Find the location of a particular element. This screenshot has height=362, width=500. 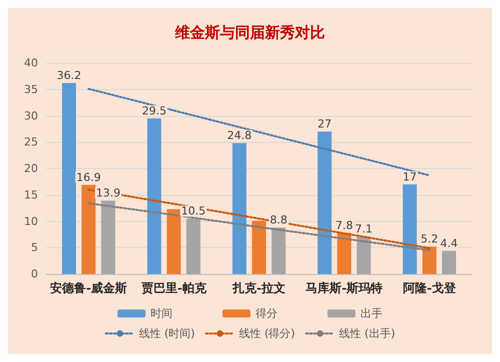

x-tick-label: 安德鲁-威金斯 is located at coordinates (89, 288).